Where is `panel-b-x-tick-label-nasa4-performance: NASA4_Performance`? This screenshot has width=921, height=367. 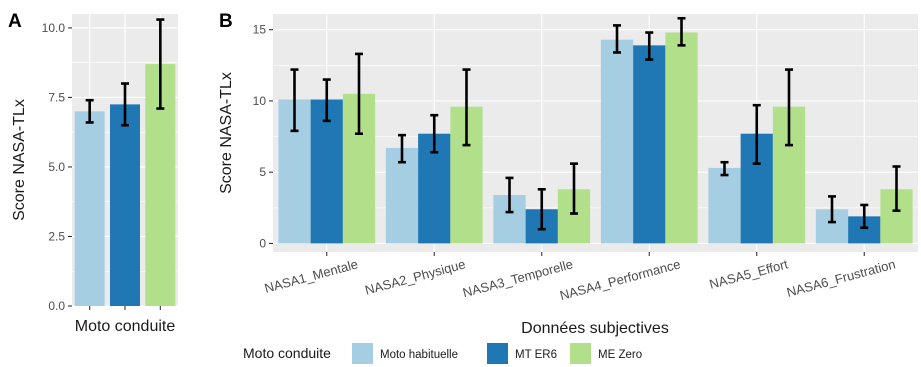 panel-b-x-tick-label-nasa4-performance: NASA4_Performance is located at coordinates (620, 279).